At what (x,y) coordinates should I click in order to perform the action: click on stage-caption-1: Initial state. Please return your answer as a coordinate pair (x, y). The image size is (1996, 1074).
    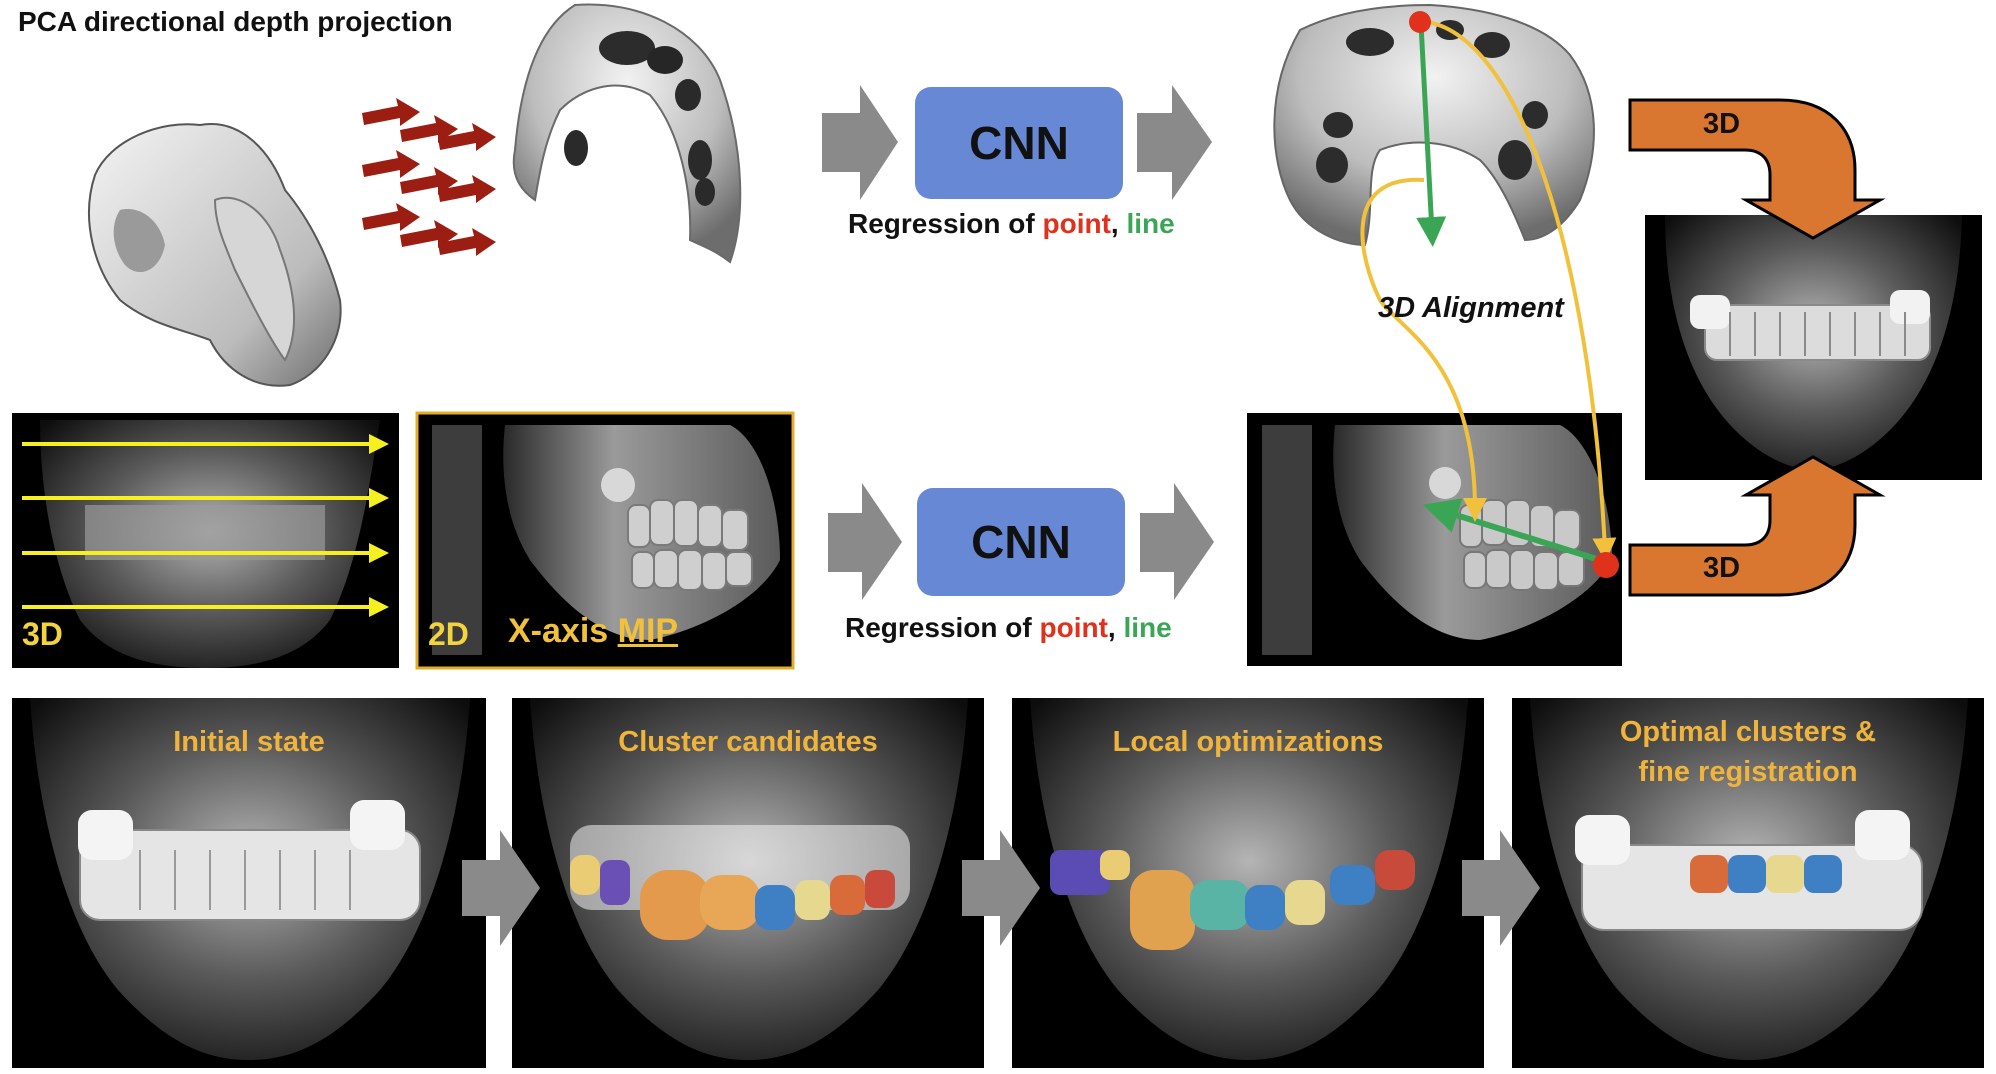
    Looking at the image, I should click on (249, 742).